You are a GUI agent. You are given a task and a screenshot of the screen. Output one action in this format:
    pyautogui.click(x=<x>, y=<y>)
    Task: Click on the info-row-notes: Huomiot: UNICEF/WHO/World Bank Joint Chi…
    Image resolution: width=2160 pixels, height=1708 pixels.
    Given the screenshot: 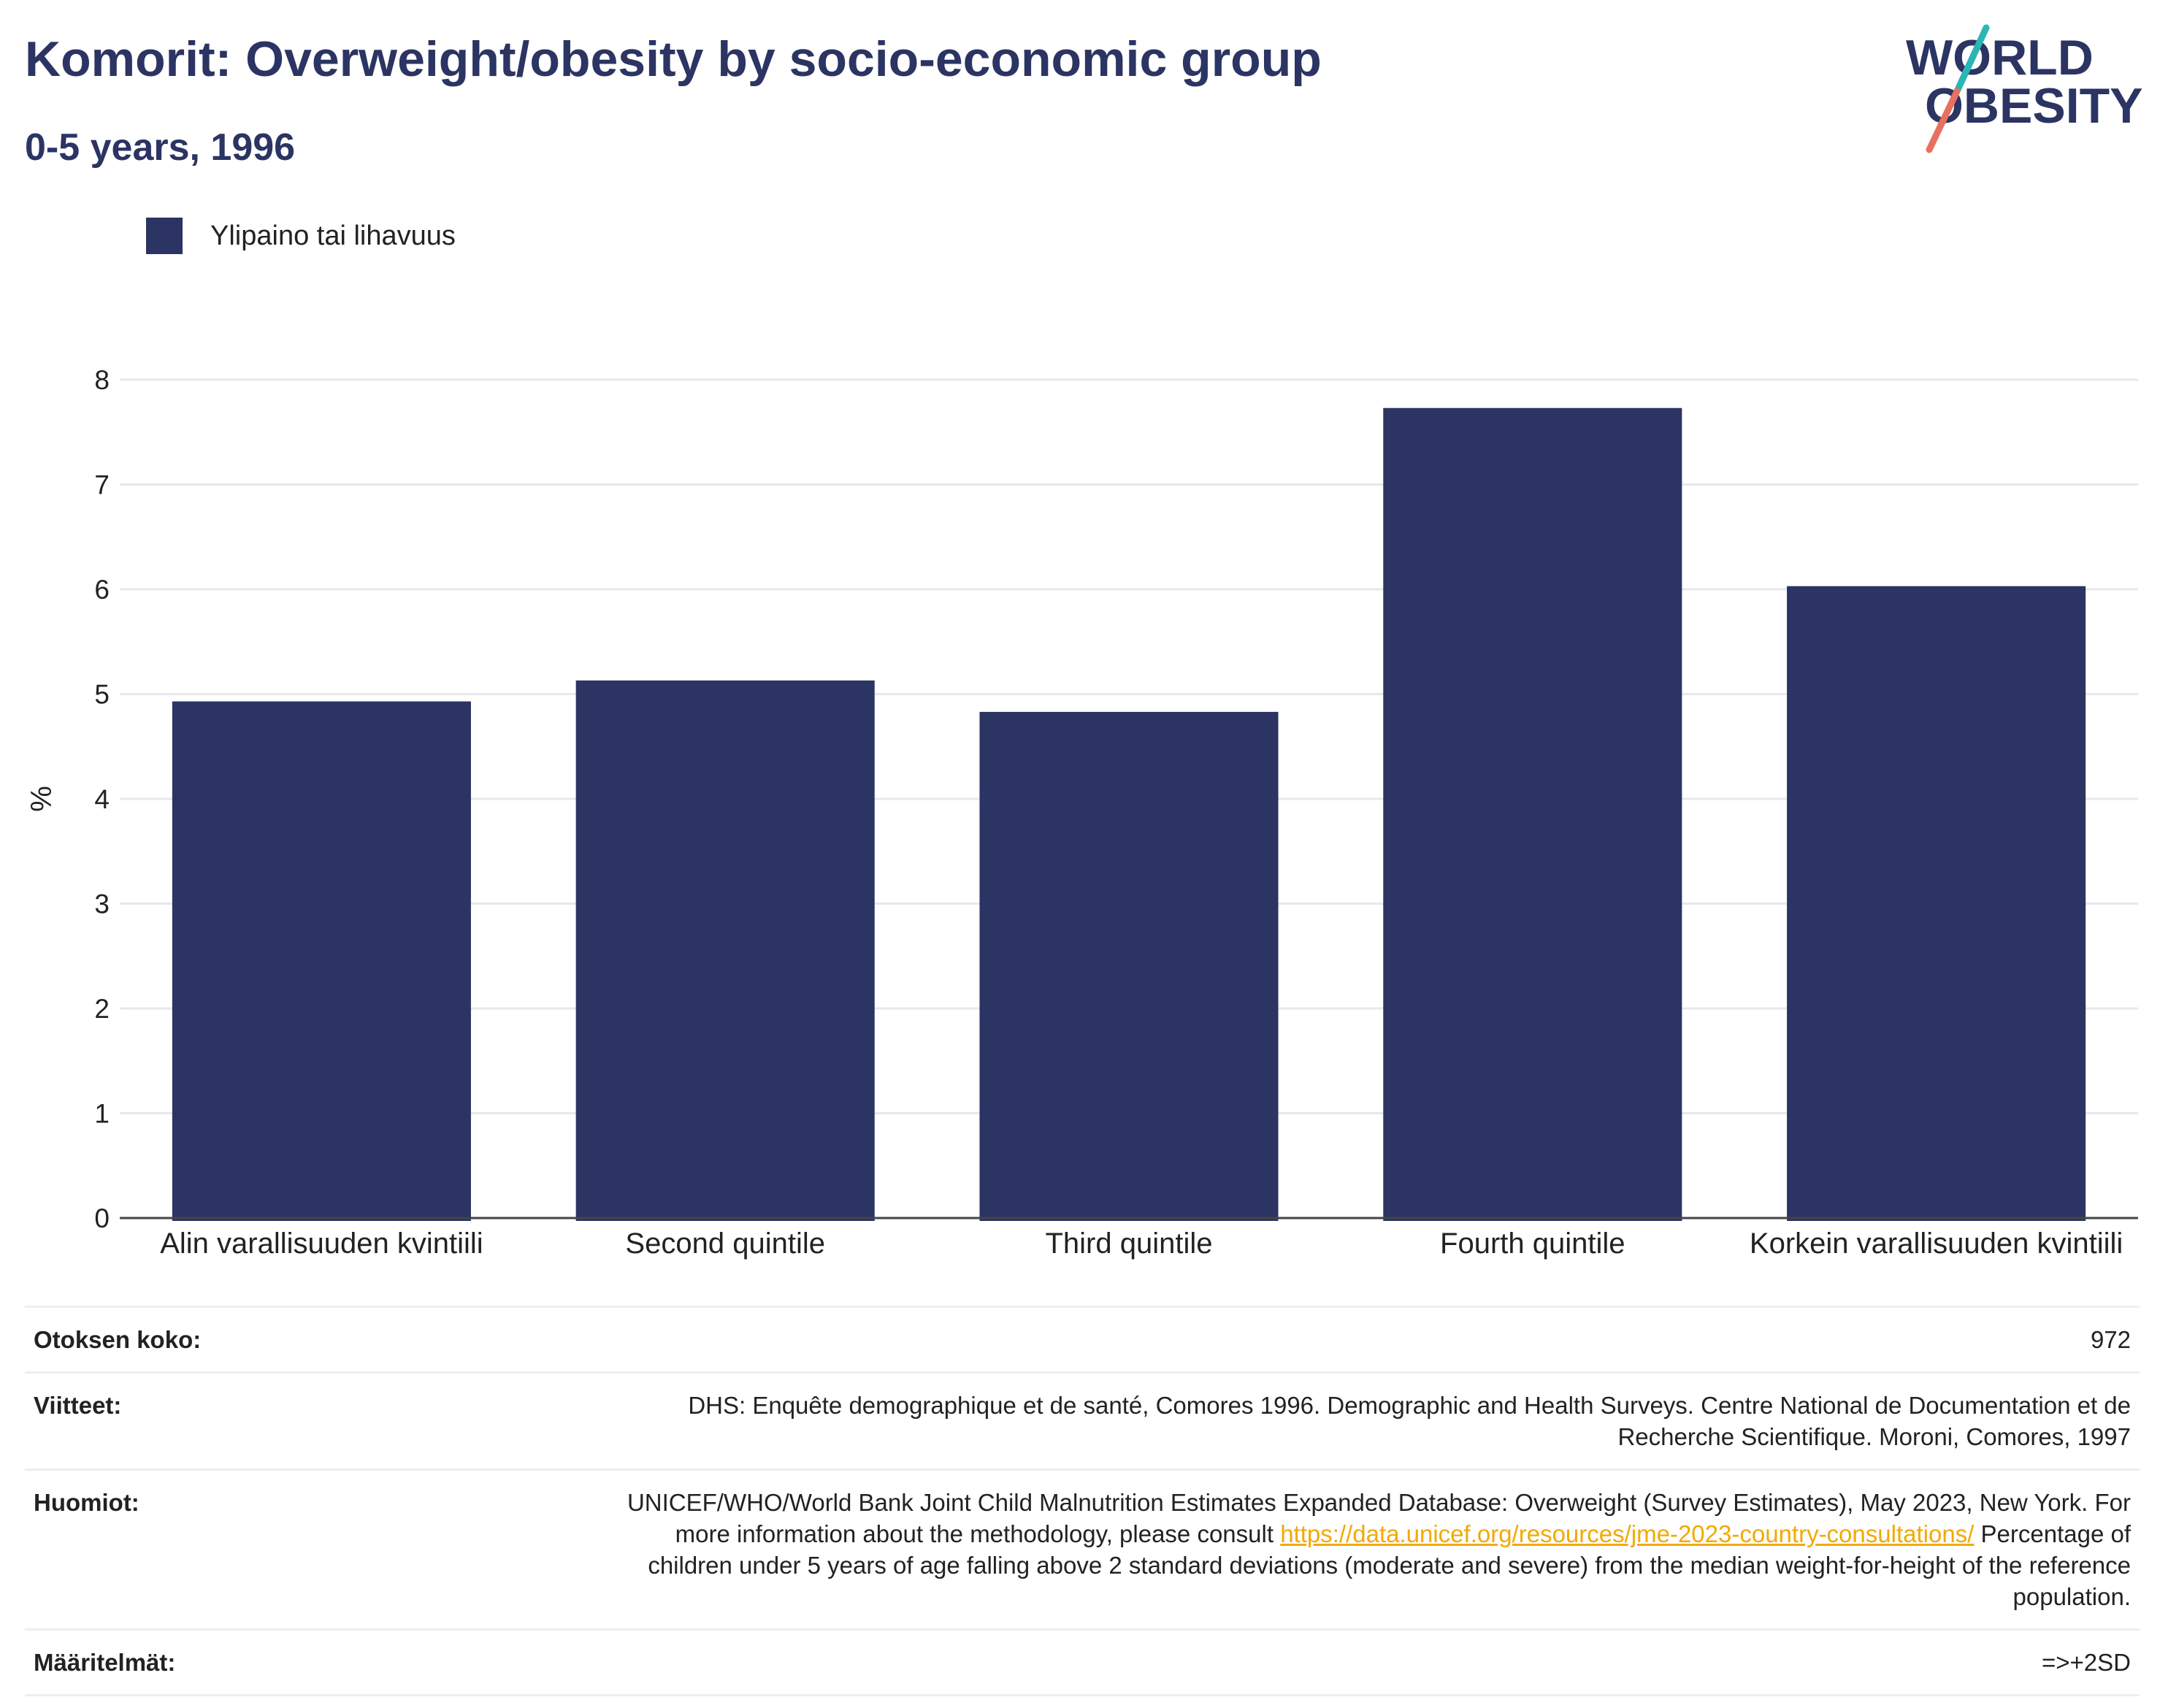 What is the action you would take?
    pyautogui.click(x=1082, y=1548)
    